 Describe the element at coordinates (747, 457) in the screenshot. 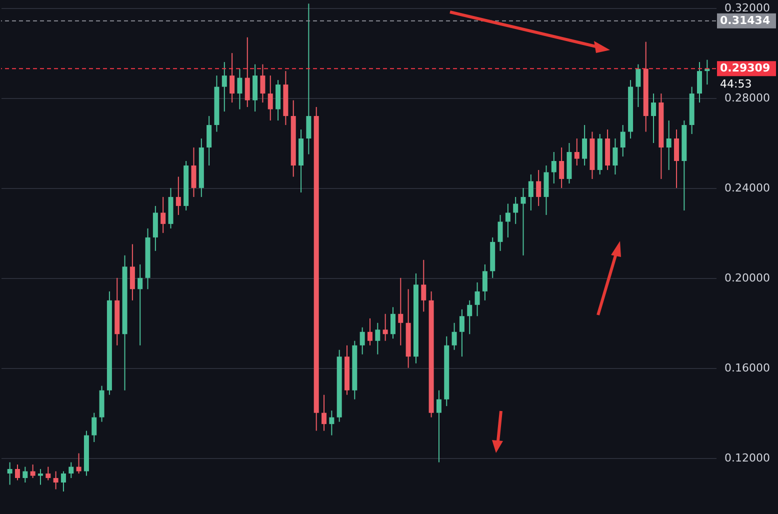

I see `y-tick-label: 0.12000` at that location.